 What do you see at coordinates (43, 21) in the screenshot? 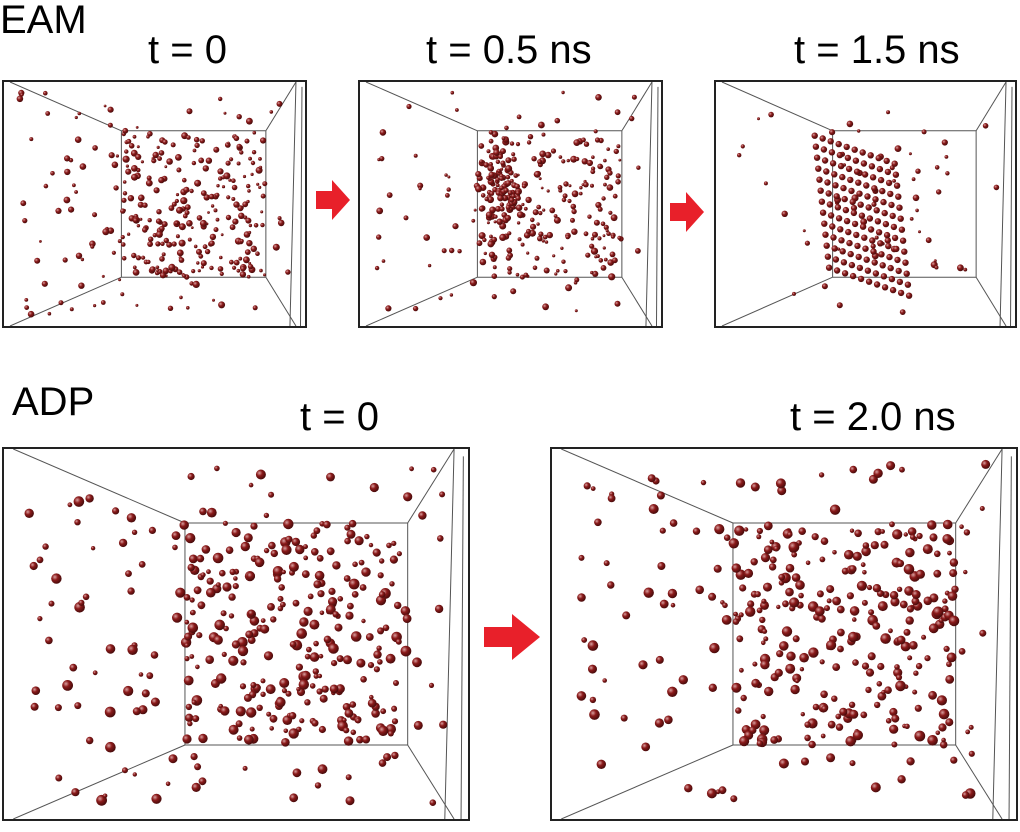
I see `row-label-eam: EAM` at bounding box center [43, 21].